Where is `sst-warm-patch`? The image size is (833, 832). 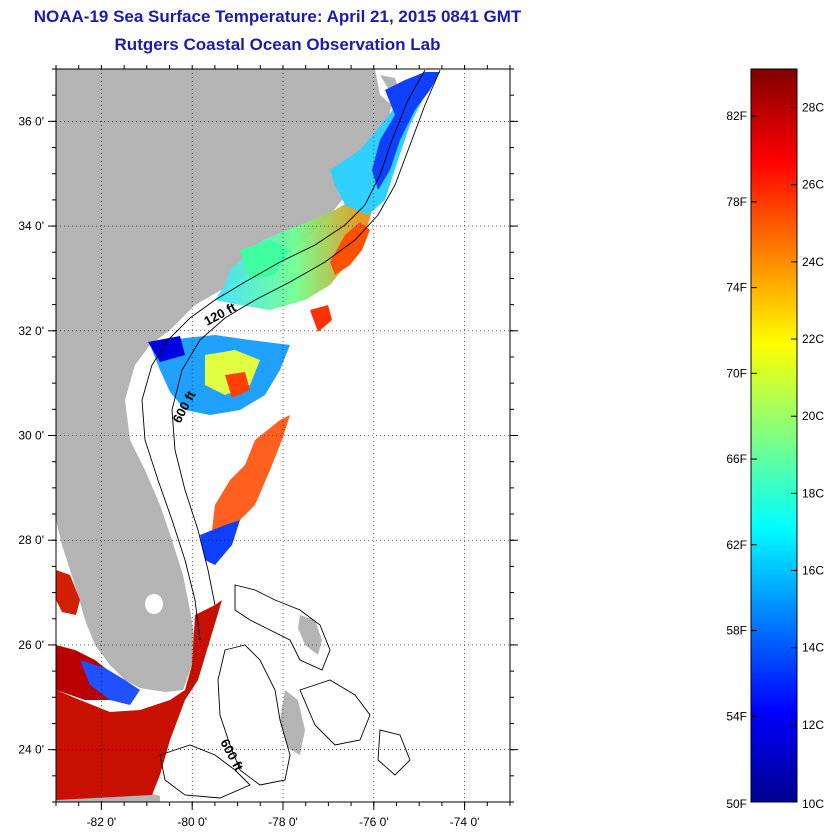 sst-warm-patch is located at coordinates (321, 318).